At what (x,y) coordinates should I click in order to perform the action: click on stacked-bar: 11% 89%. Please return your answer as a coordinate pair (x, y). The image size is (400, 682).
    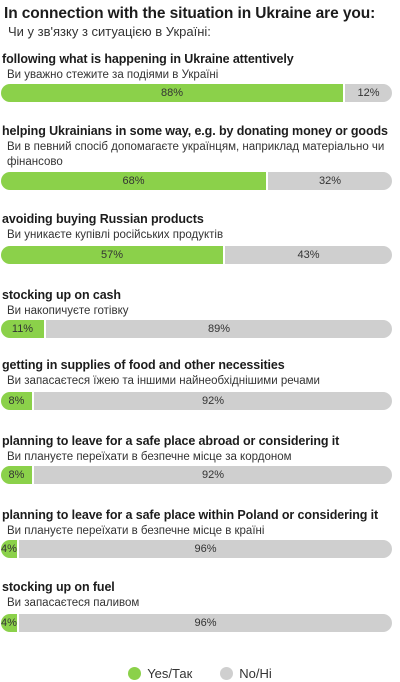
    Looking at the image, I should click on (196, 329).